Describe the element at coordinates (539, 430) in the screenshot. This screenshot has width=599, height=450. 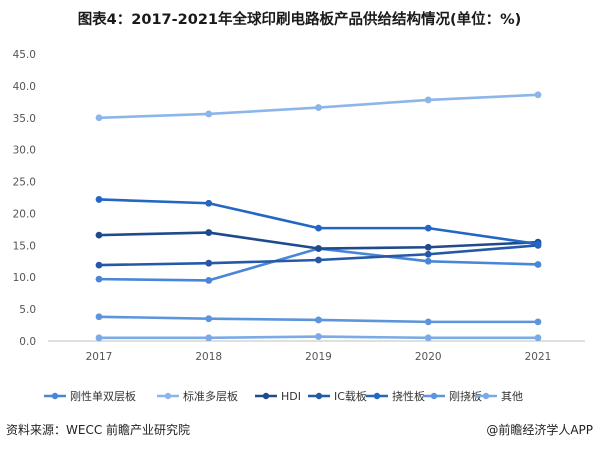
I see `brand-credit: @前瞻经济学人APP` at that location.